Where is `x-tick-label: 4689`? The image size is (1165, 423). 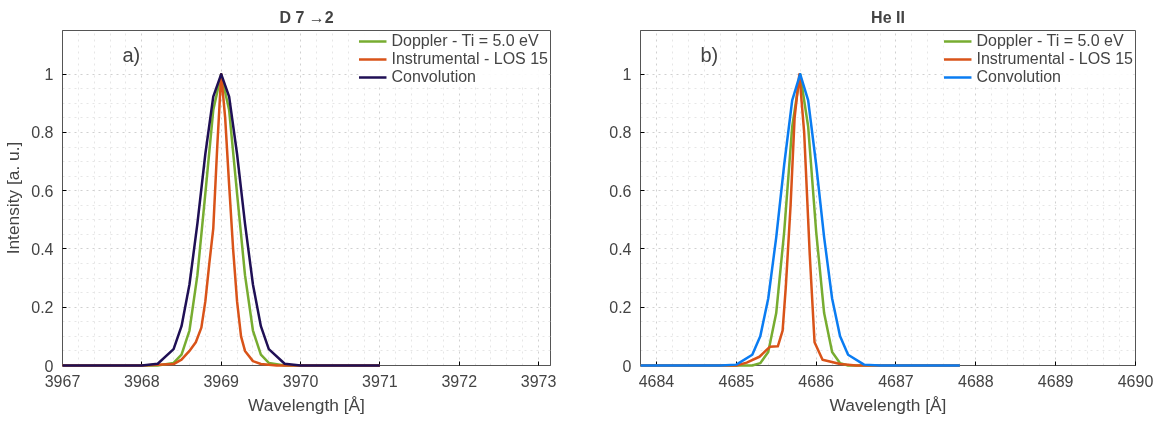 x-tick-label: 4689 is located at coordinates (1055, 381).